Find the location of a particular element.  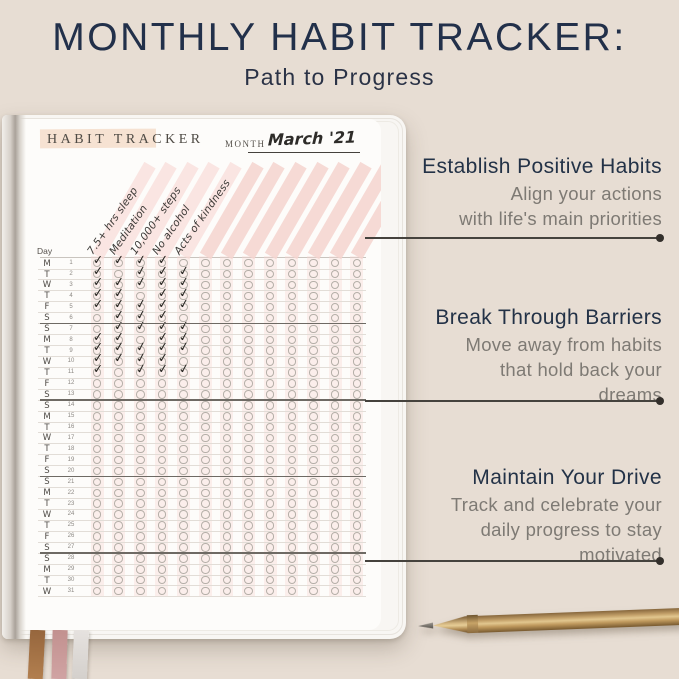

pen-cone is located at coordinates (450, 625).